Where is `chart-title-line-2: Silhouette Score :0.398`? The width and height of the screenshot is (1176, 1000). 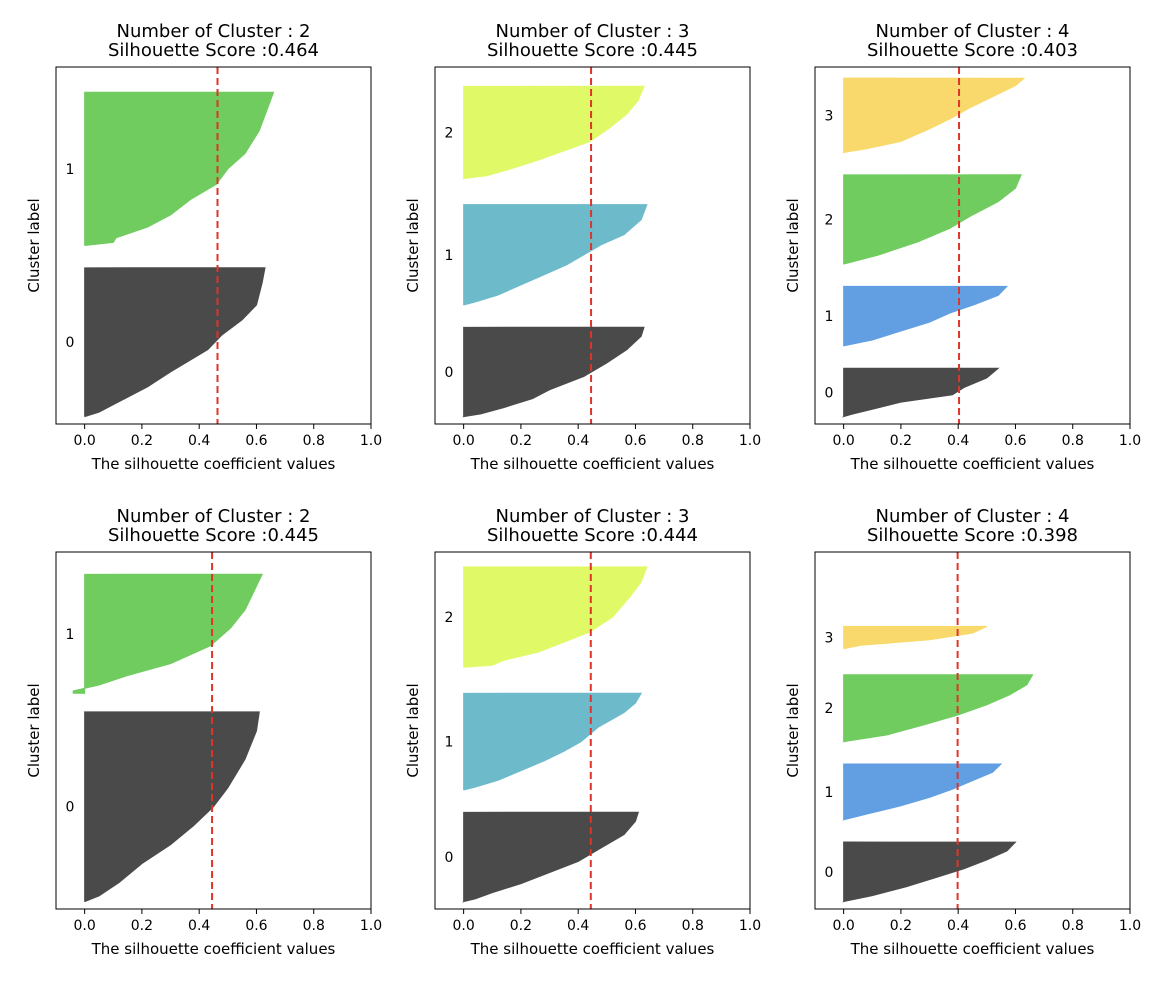
chart-title-line-2: Silhouette Score :0.398 is located at coordinates (972, 535).